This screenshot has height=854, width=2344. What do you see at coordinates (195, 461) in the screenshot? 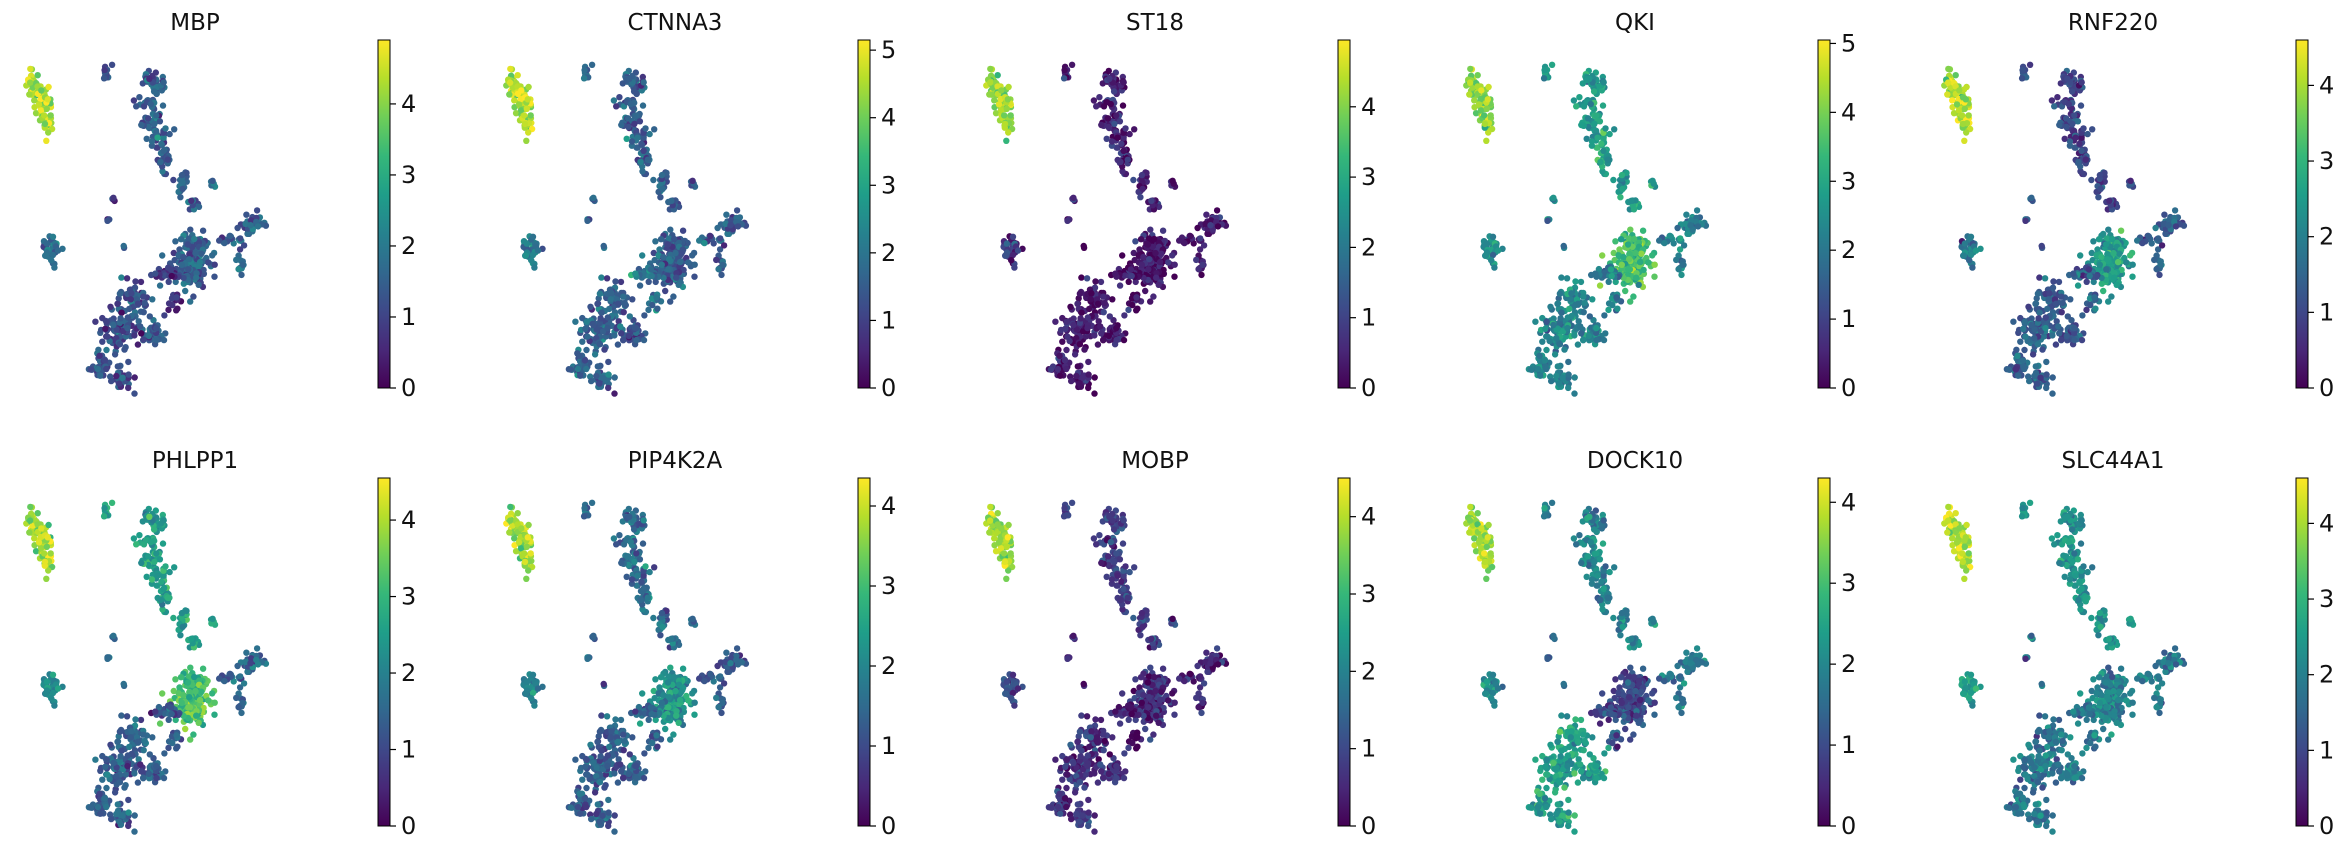
I see `panel-title: PHLPP1` at bounding box center [195, 461].